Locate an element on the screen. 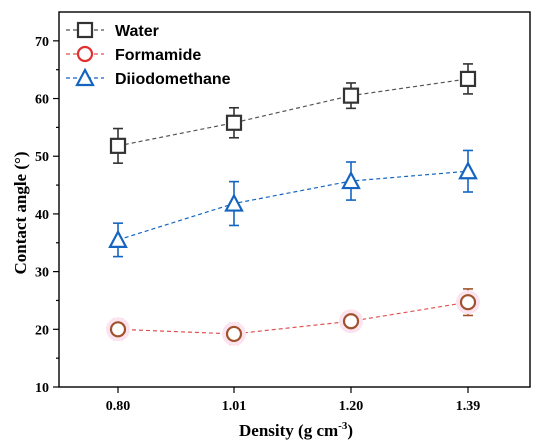 The width and height of the screenshot is (550, 447). legend-formamide-marker is located at coordinates (85, 54).